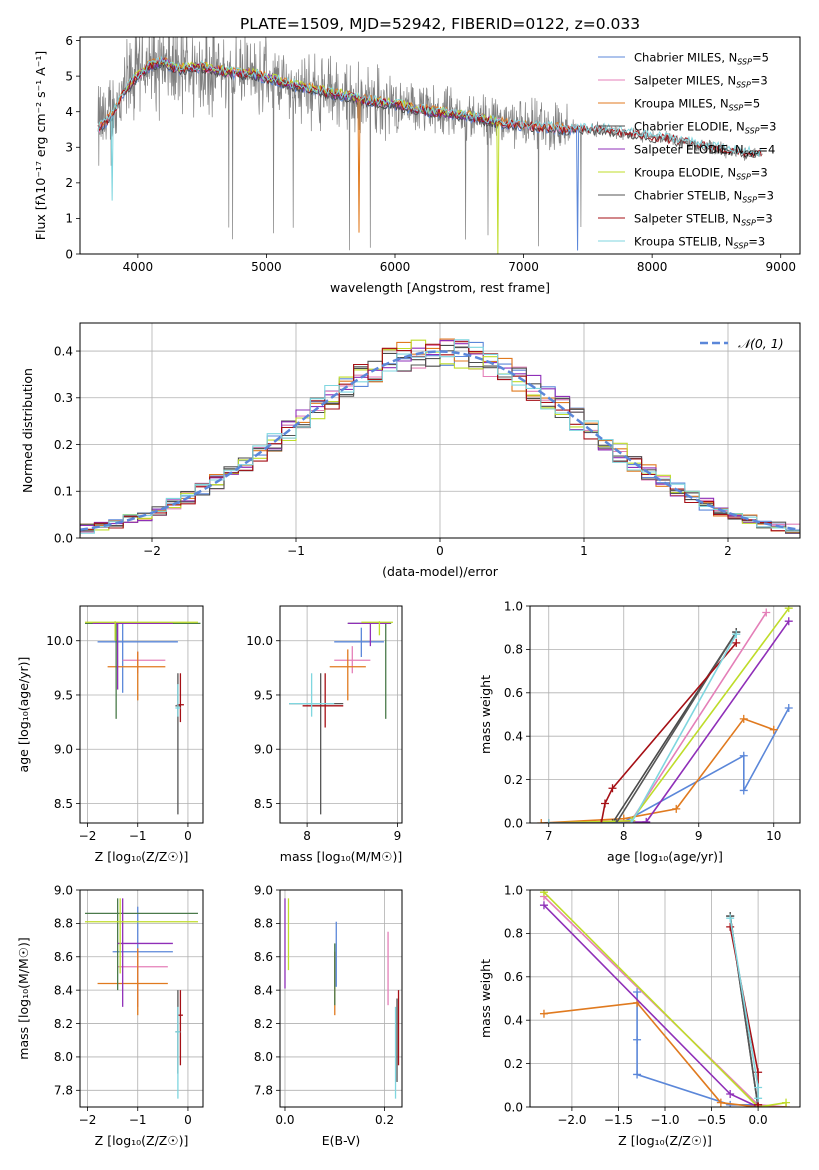 This screenshot has width=819, height=1170. Describe the element at coordinates (758, 1120) in the screenshot. I see `x-tick-label: 0.0` at that location.